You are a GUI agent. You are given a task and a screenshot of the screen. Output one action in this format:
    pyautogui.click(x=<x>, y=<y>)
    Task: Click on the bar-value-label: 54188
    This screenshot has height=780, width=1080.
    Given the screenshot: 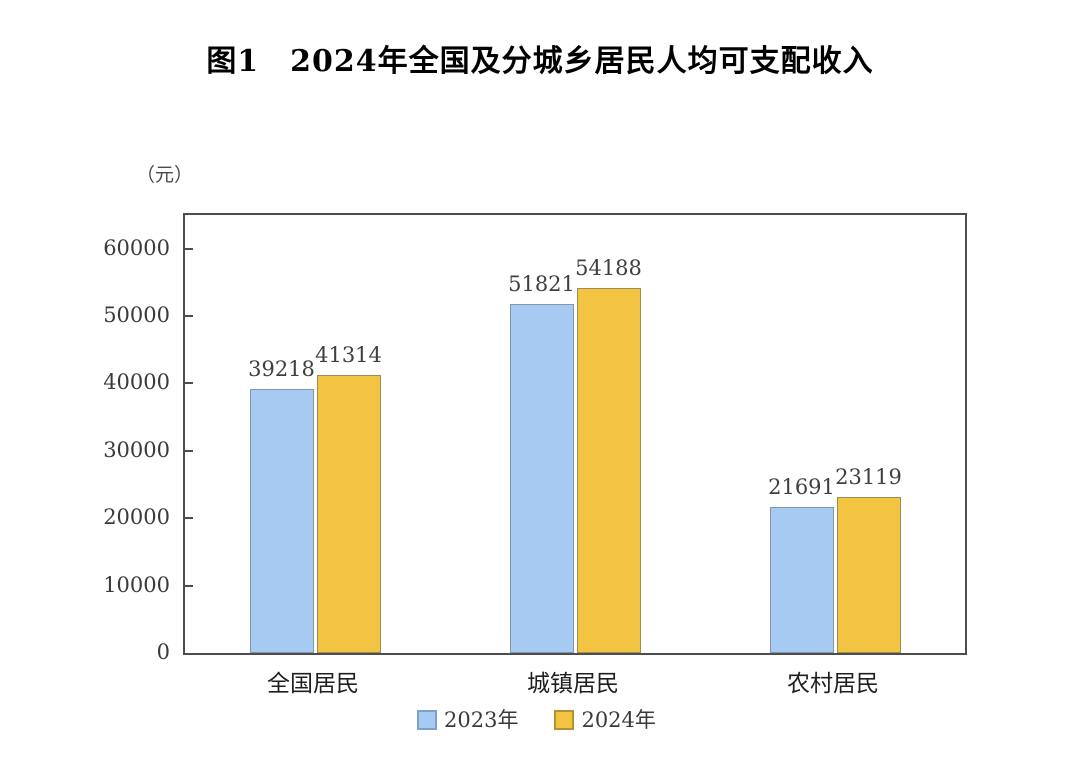 What is the action you would take?
    pyautogui.click(x=608, y=267)
    